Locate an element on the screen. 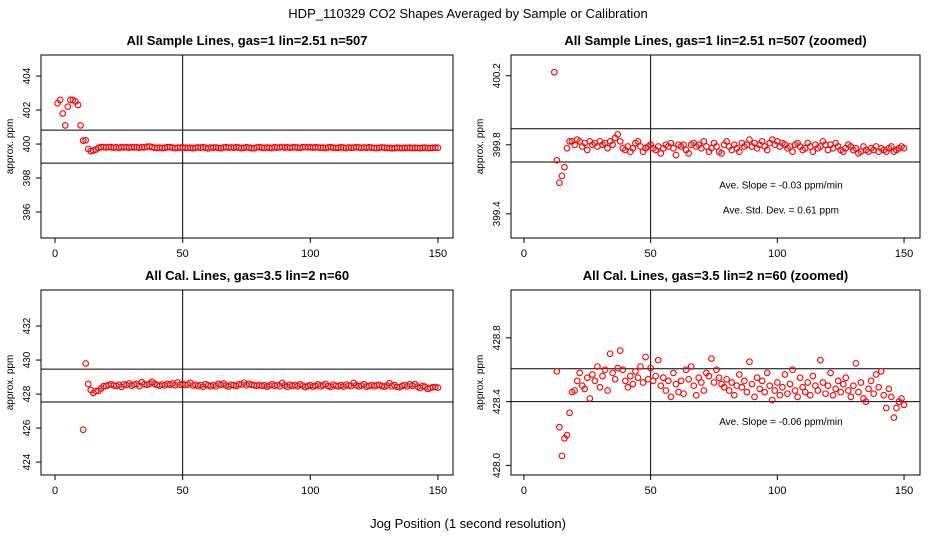  panel-title: All Cal. Lines, gas=3.5 lin=2 n=60 is located at coordinates (247, 275).